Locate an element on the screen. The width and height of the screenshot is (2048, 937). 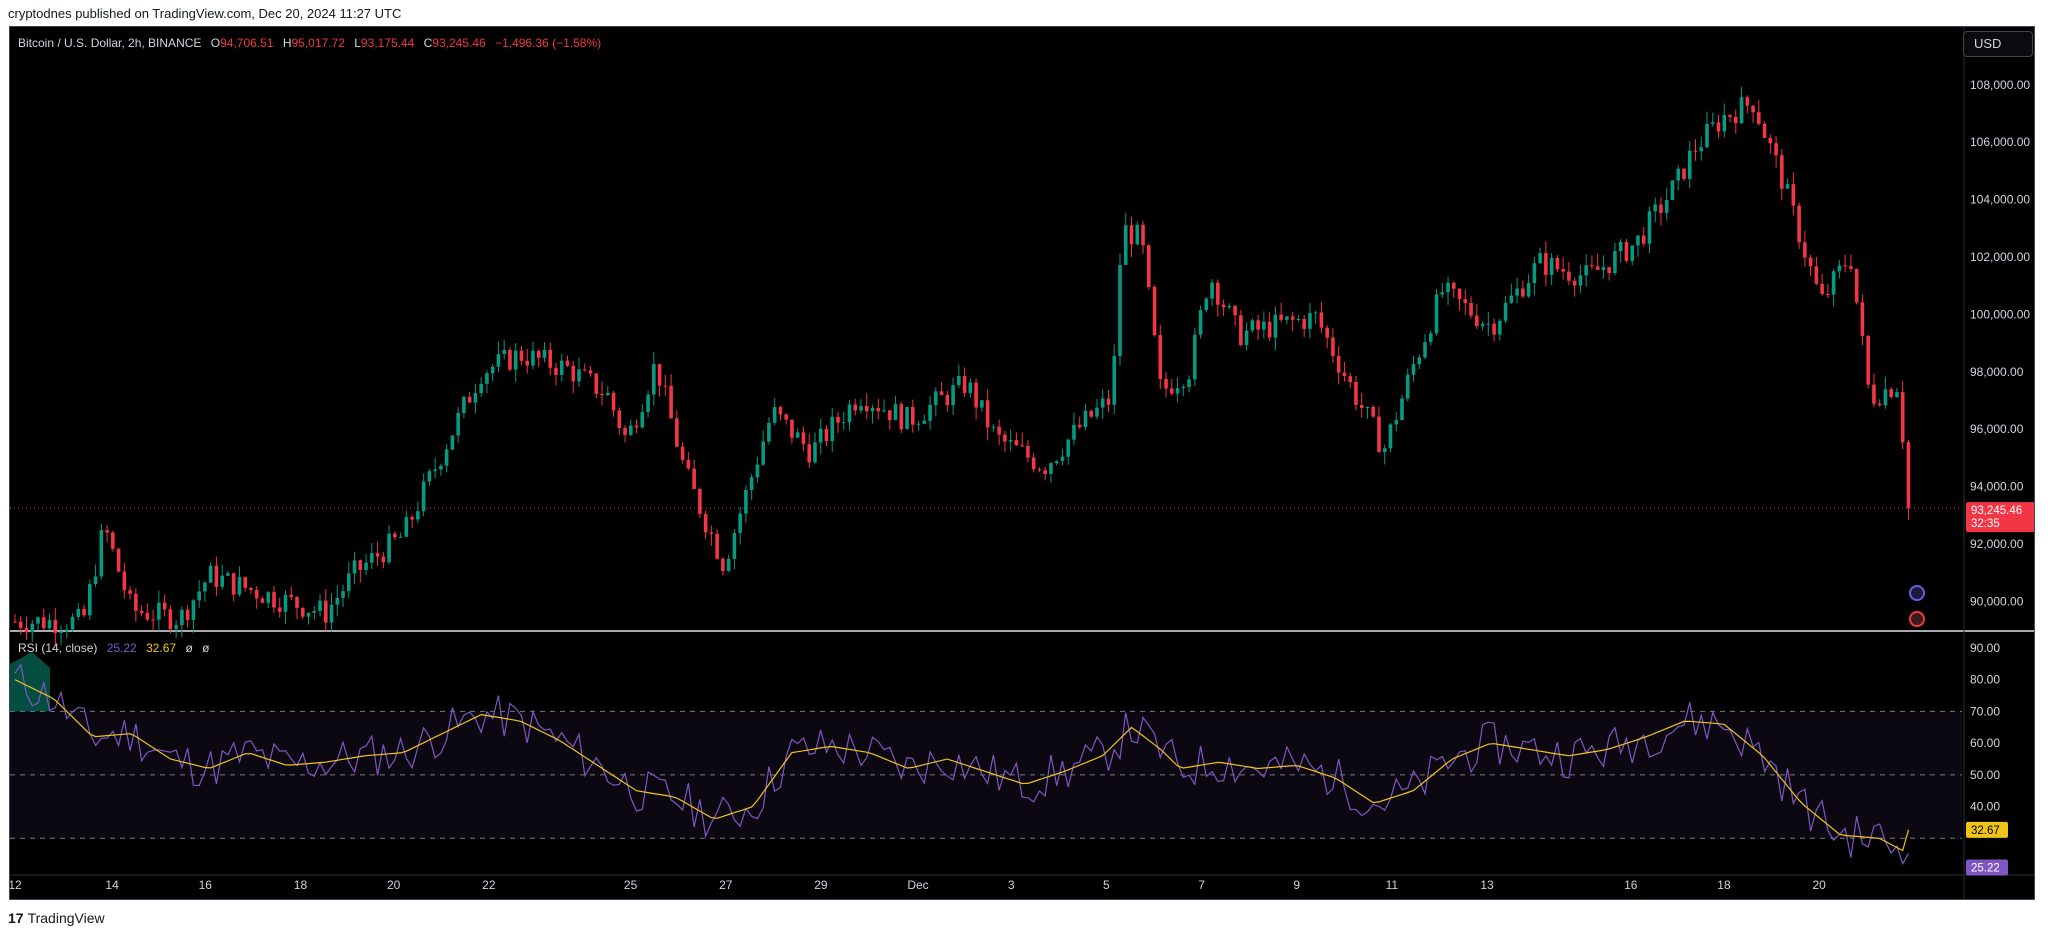
time-tick-label: 11 is located at coordinates (1392, 885).